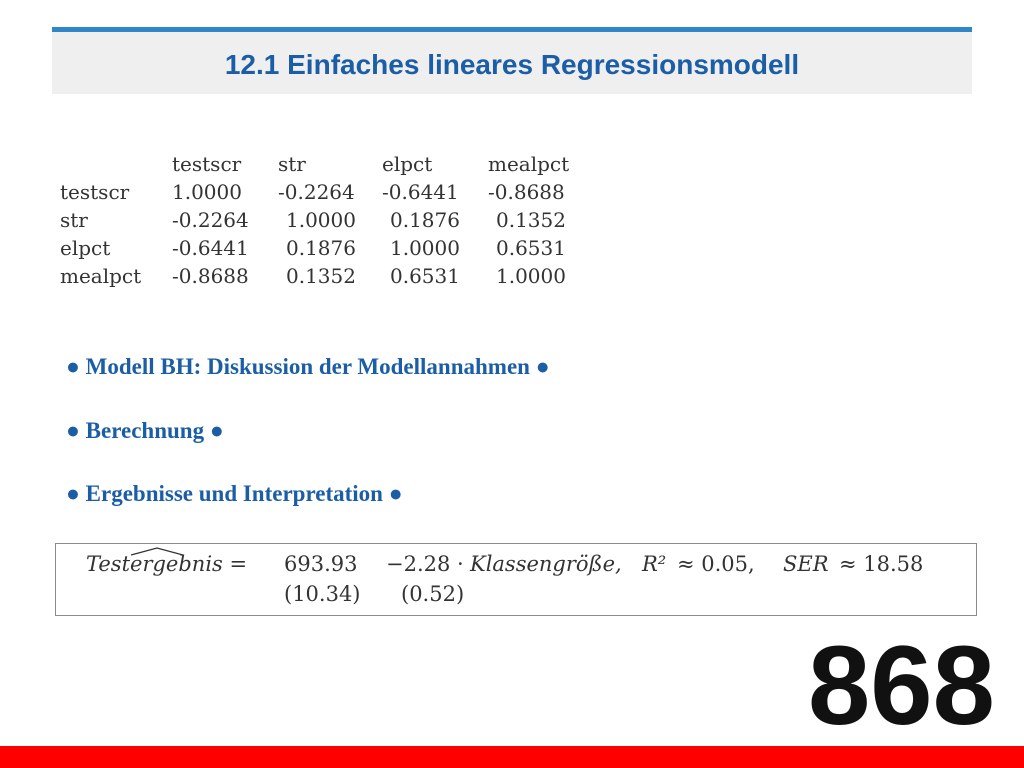  I want to click on slope-standard-error: (0.52), so click(433, 594).